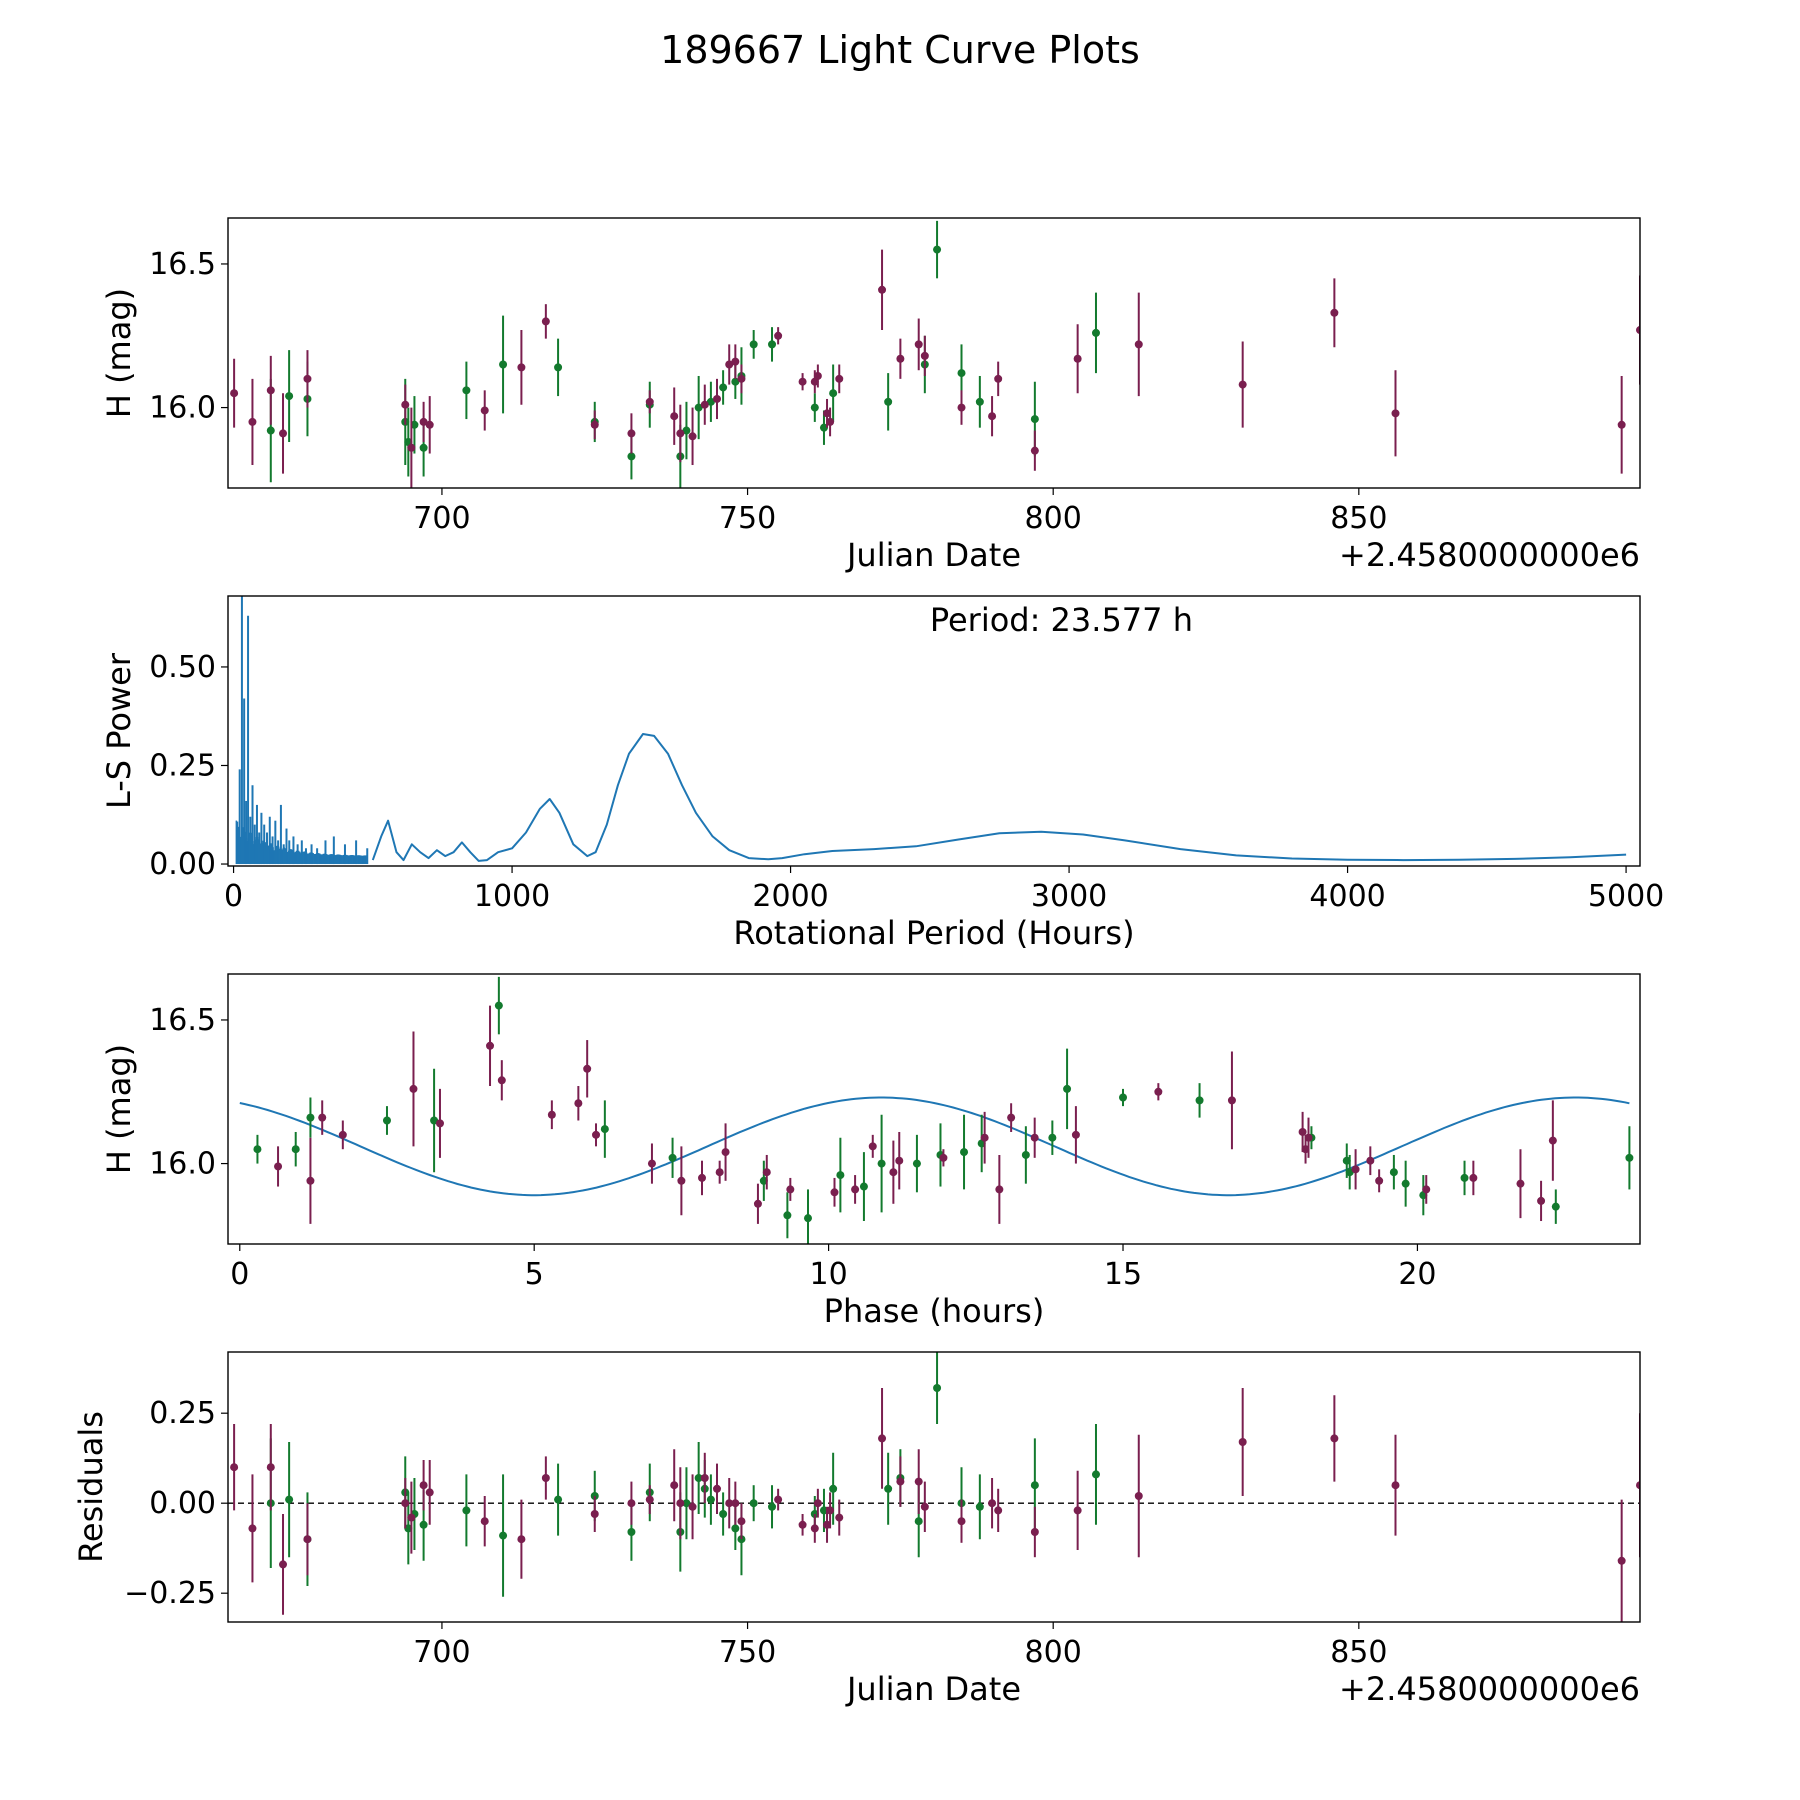 The image size is (1800, 1800). Describe the element at coordinates (239, 1274) in the screenshot. I see `phased-xtick-label: 0` at that location.